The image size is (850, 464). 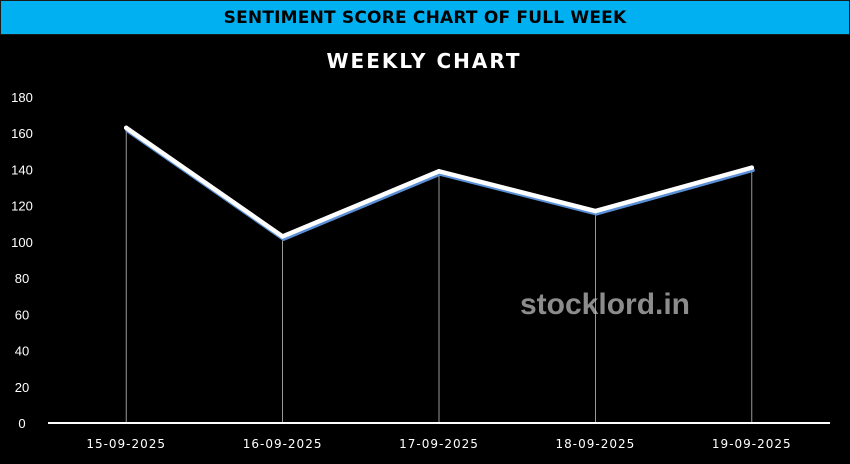 What do you see at coordinates (22, 133) in the screenshot?
I see `y-tick-label: 160` at bounding box center [22, 133].